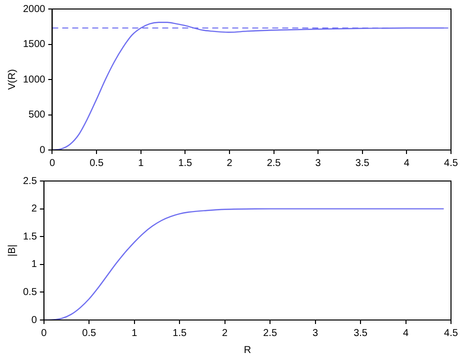 The width and height of the screenshot is (463, 358). Describe the element at coordinates (34, 44) in the screenshot. I see `y-tick-label: 1500` at that location.